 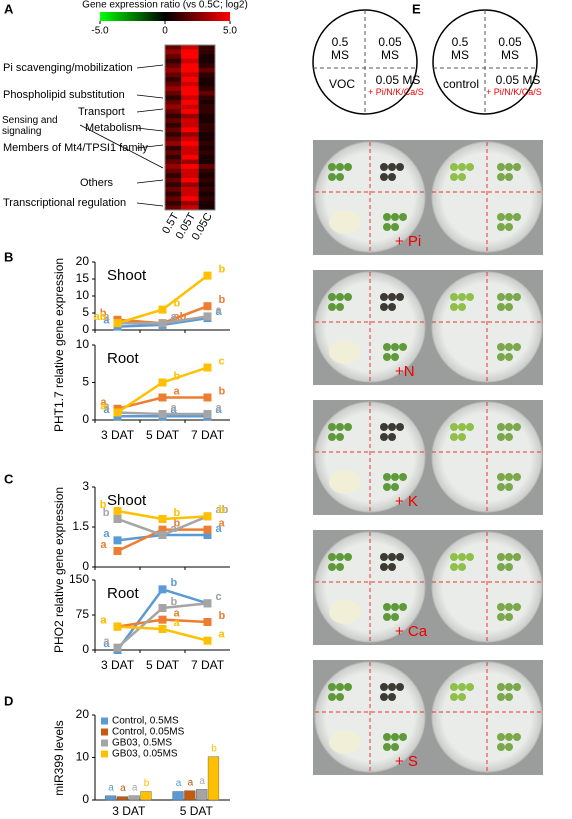 What do you see at coordinates (118, 435) in the screenshot?
I see `x-tick-label: 3 DAT` at bounding box center [118, 435].